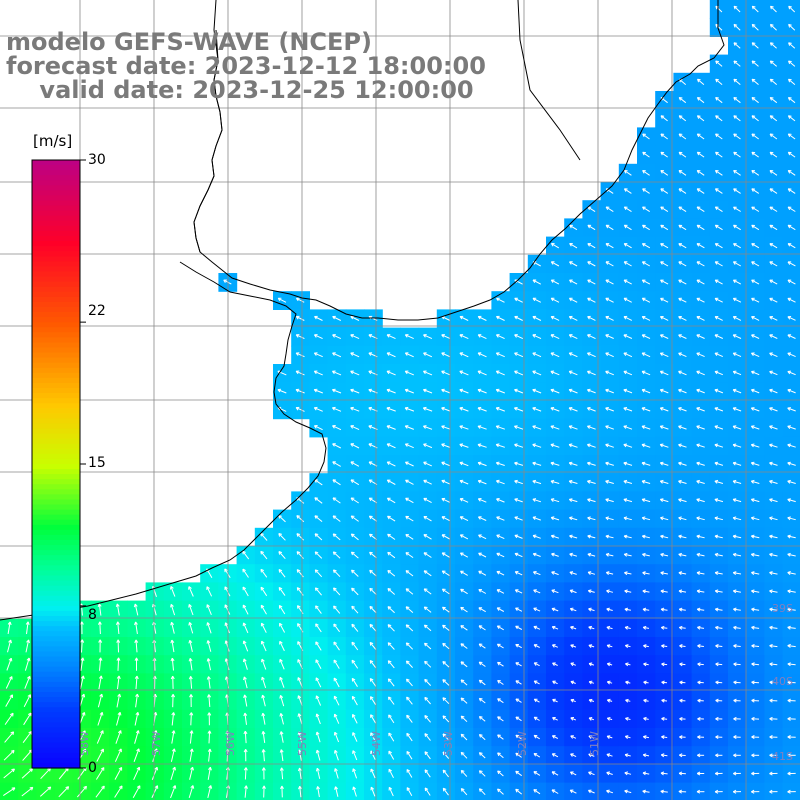  What do you see at coordinates (92, 768) in the screenshot?
I see `colorbar-tick-0: 0` at bounding box center [92, 768].